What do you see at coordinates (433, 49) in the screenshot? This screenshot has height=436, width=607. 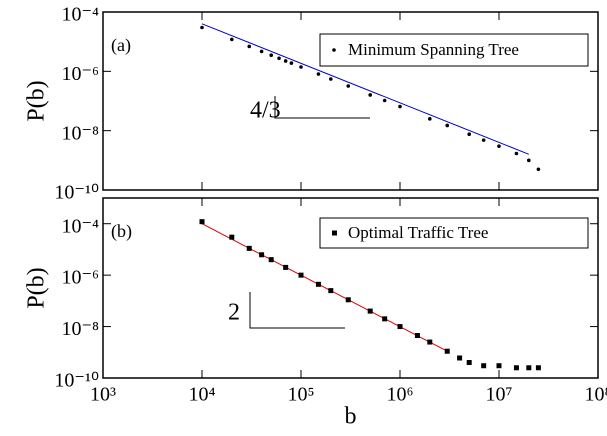 I see `legend-label: Minimum Spanning Tree` at bounding box center [433, 49].